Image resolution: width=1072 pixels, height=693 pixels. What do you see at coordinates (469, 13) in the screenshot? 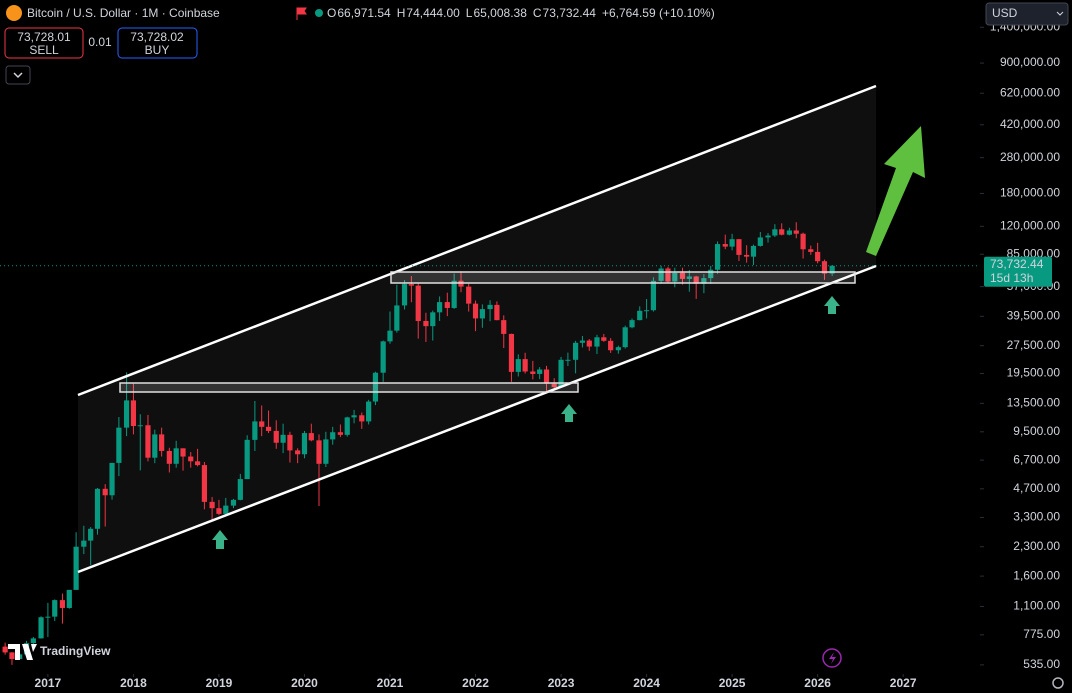
I see `ohlc-key: L` at bounding box center [469, 13].